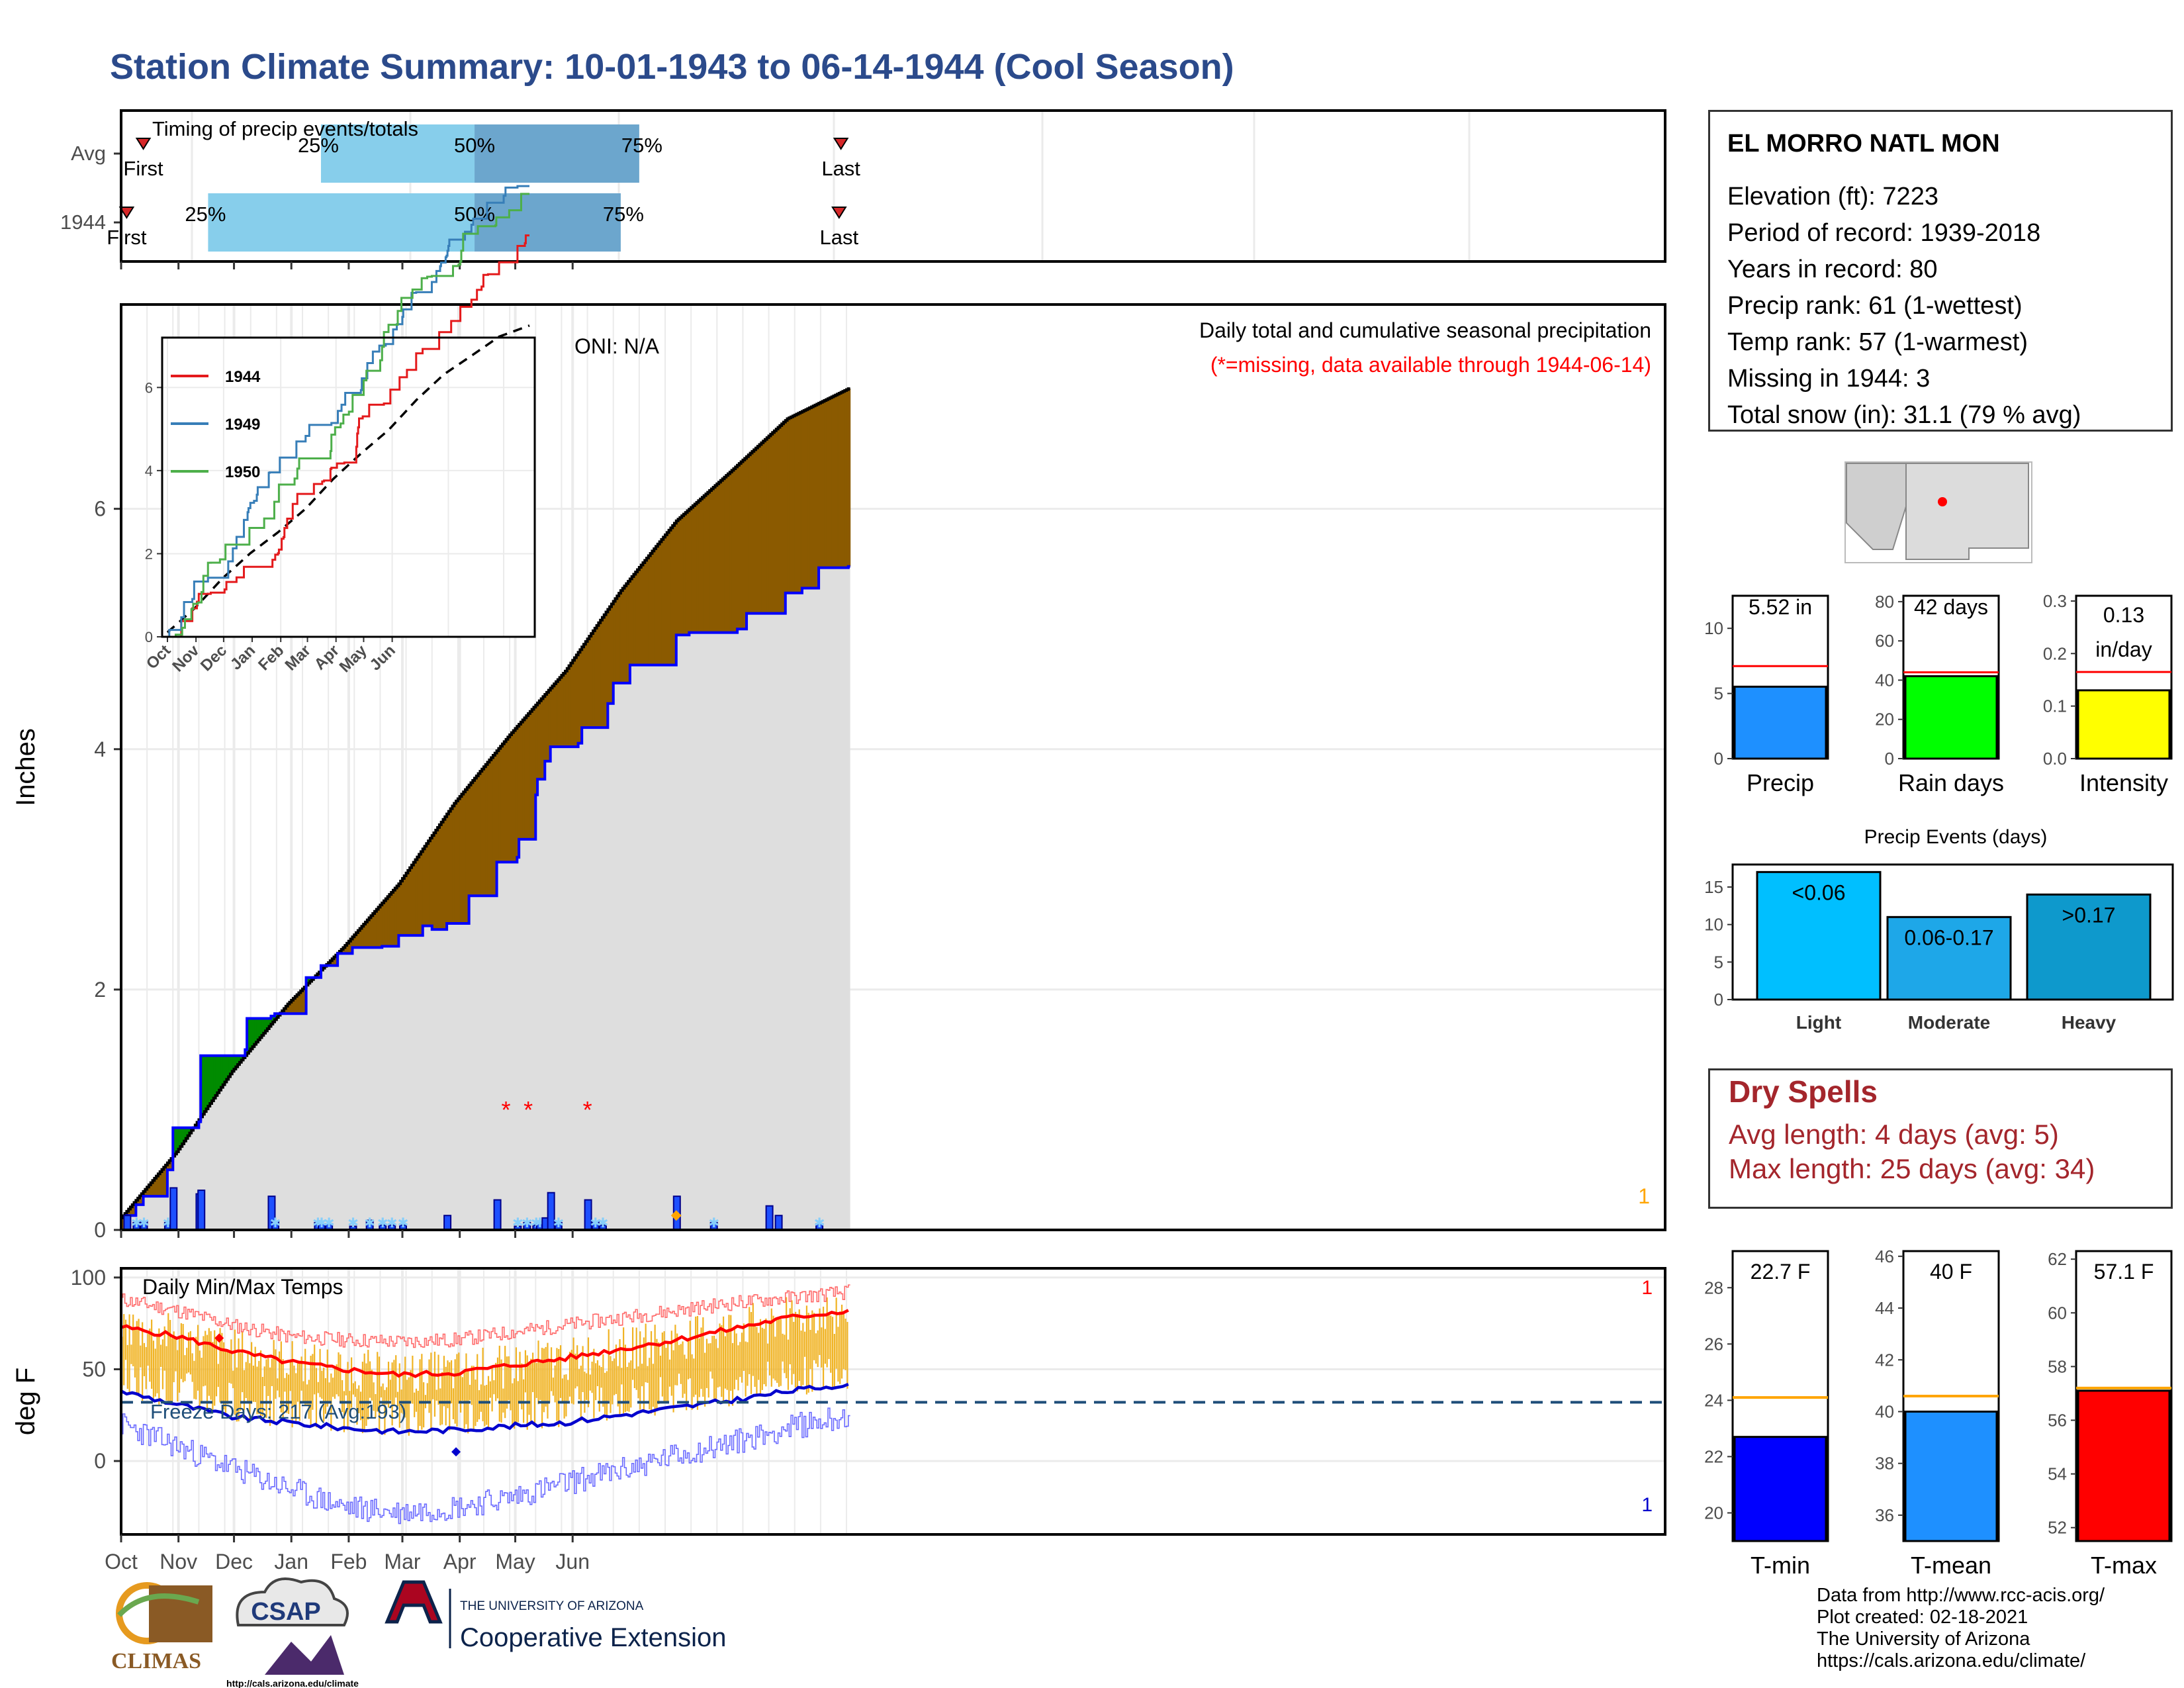  What do you see at coordinates (1948, 937) in the screenshot?
I see `event-bar-value: 0.06-0.17` at bounding box center [1948, 937].